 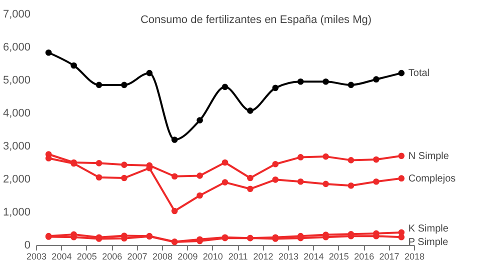 What do you see at coordinates (86, 257) in the screenshot?
I see `x-tick-label: 2005` at bounding box center [86, 257].